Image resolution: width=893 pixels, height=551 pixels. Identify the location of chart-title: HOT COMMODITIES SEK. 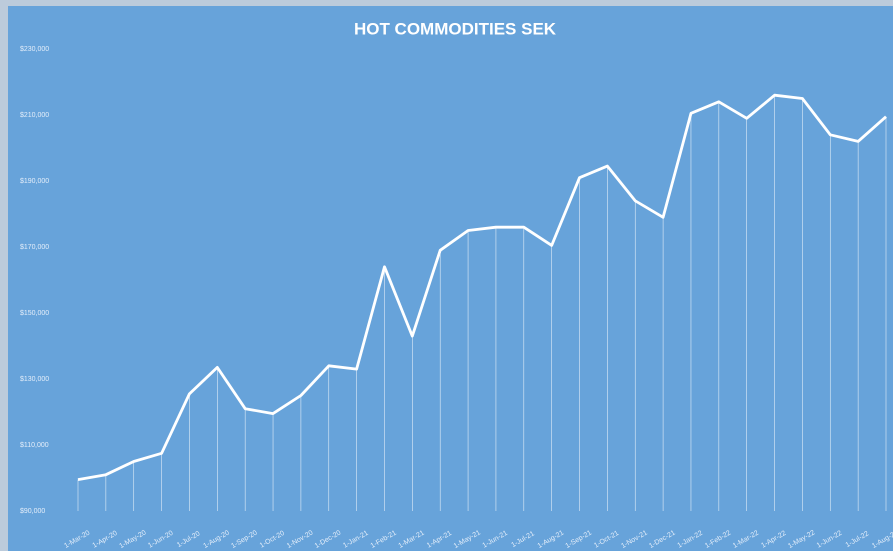
(455, 28).